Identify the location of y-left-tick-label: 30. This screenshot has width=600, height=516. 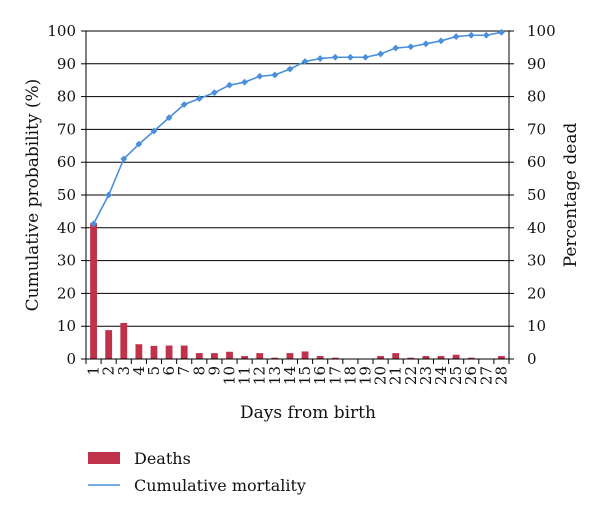
(66, 261).